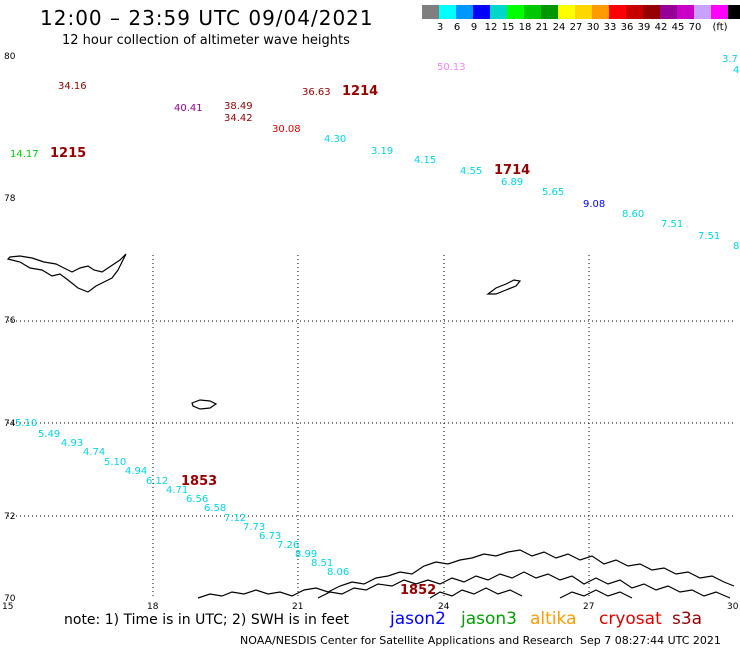 This screenshot has width=740, height=650. What do you see at coordinates (610, 27) in the screenshot?
I see `colorbar-label: 33` at bounding box center [610, 27].